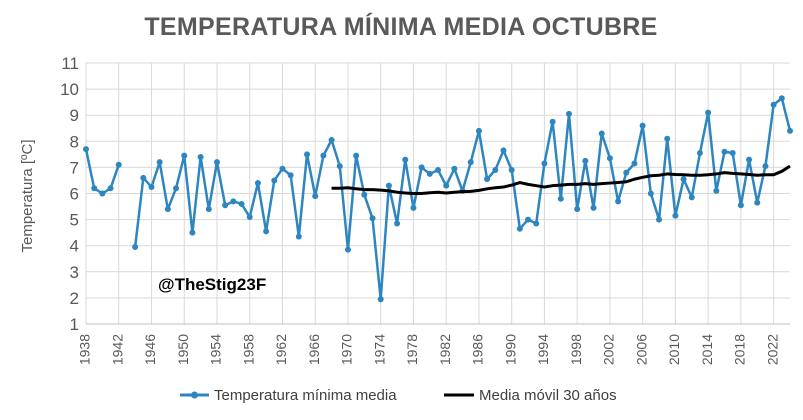  What do you see at coordinates (400, 26) in the screenshot?
I see `chart-title: TEMPERATURA MÍNIMA MEDIA OCTUBRE` at bounding box center [400, 26].